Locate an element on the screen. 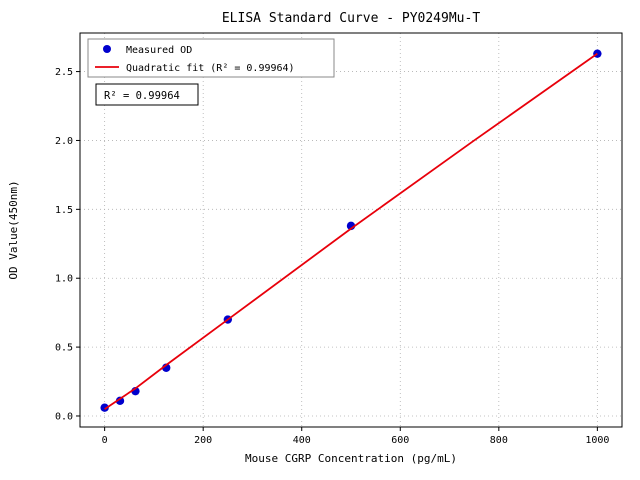 Image resolution: width=640 pixels, height=480 pixels. y-axis-label: OD Value(450nm) is located at coordinates (13, 229).